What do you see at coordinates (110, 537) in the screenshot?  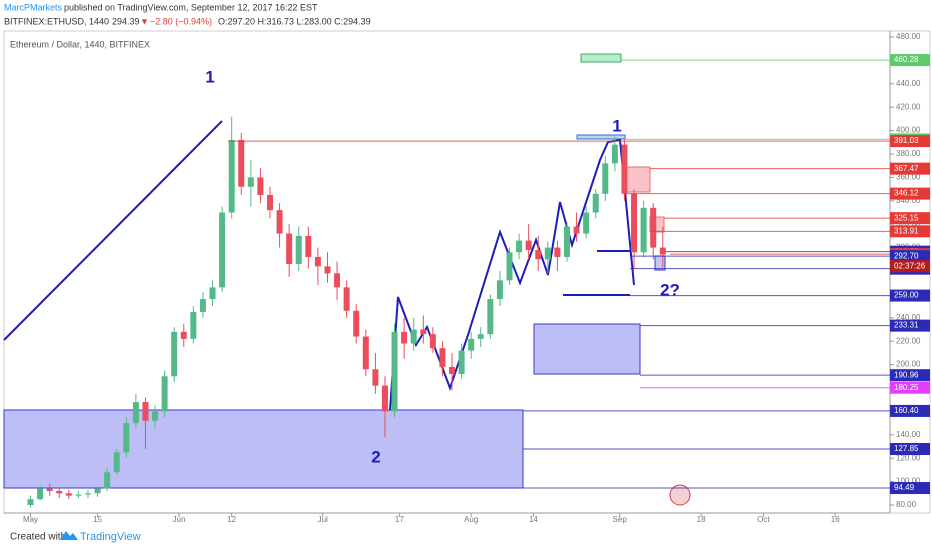 I see `brand: TradingView` at bounding box center [110, 537].